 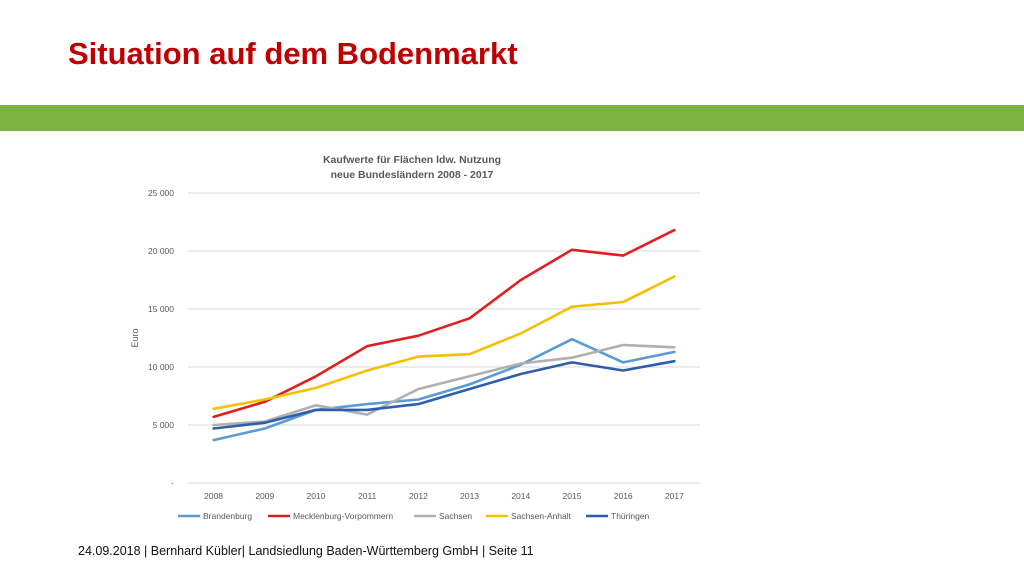 What do you see at coordinates (293, 53) in the screenshot?
I see `slide-title: Situation auf dem Bodenmarkt` at bounding box center [293, 53].